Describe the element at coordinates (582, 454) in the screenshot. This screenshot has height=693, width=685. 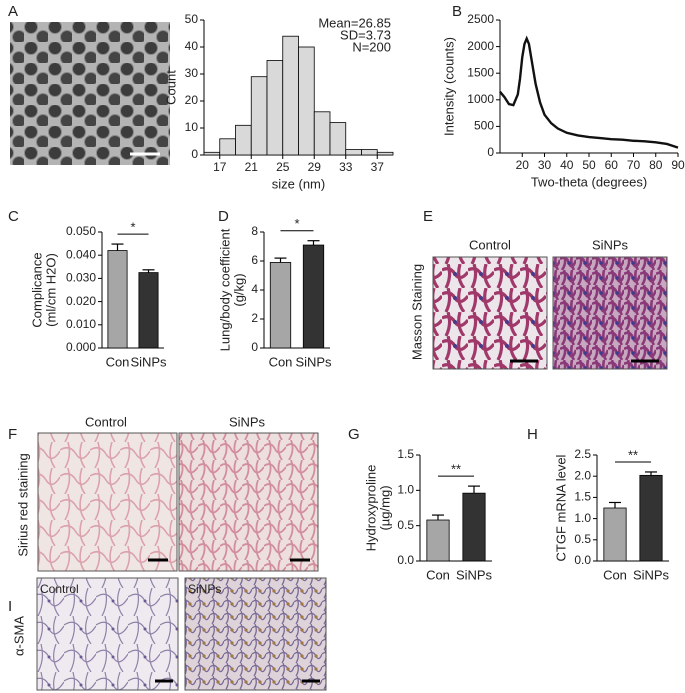
I see `y-tick-label: 2.5` at that location.